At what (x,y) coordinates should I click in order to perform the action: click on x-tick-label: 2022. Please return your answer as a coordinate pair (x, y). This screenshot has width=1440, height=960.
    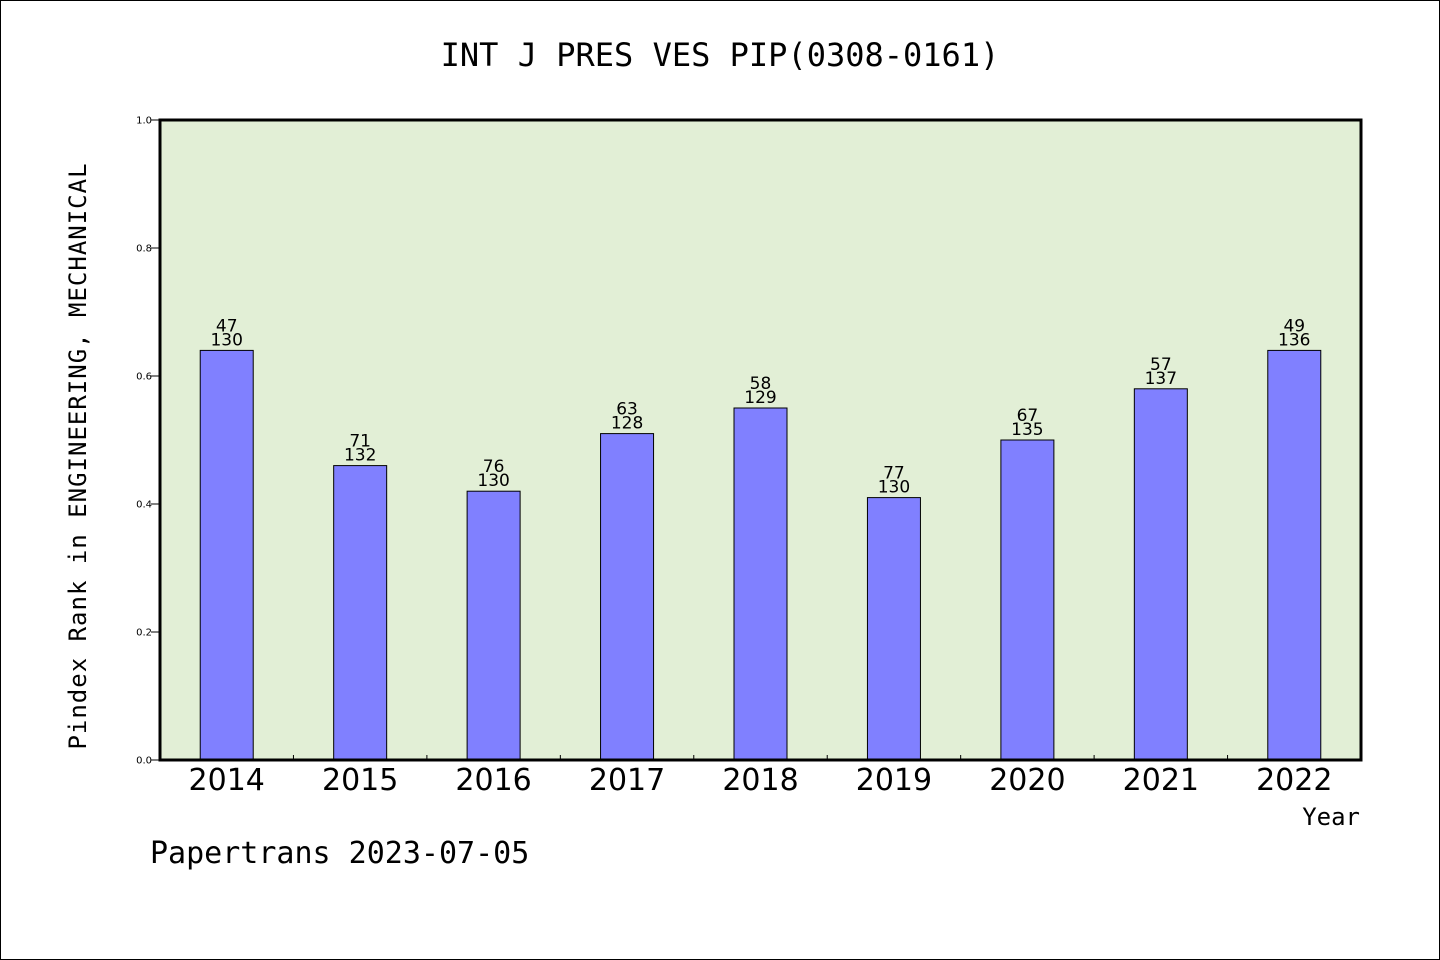
    Looking at the image, I should click on (1294, 780).